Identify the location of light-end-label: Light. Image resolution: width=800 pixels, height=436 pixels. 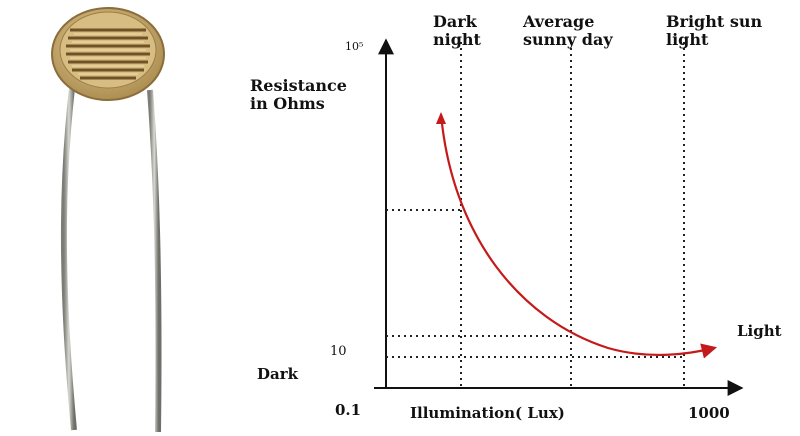
(759, 331).